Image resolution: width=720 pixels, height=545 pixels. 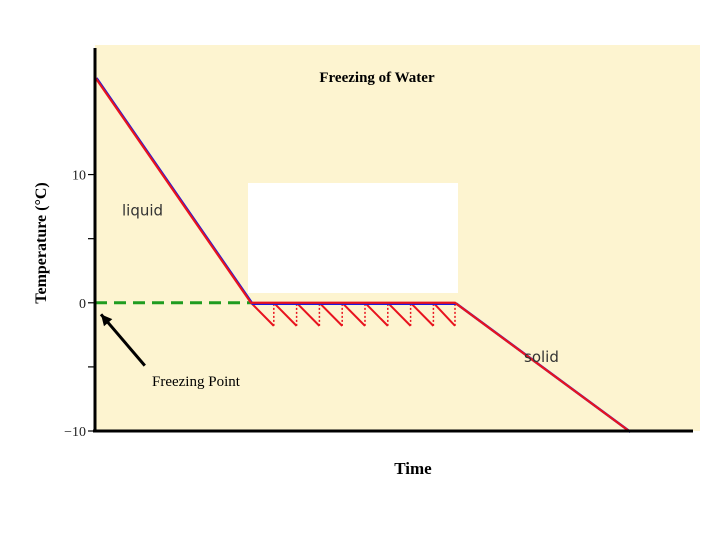 I want to click on y-tick-layer: 10 0 −10, so click(x=79, y=304).